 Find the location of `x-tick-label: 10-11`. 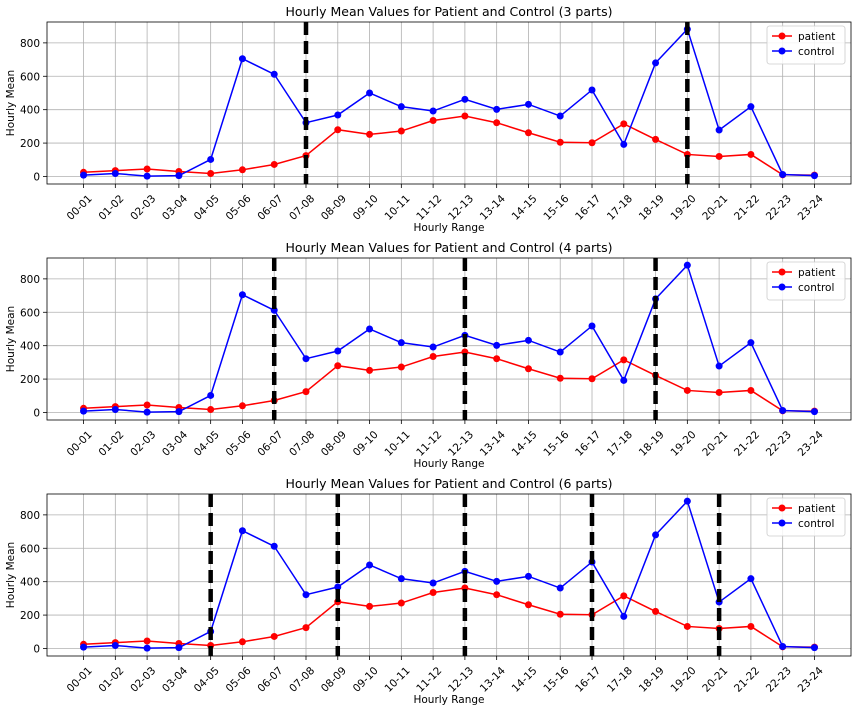

x-tick-label: 10-11 is located at coordinates (397, 680).